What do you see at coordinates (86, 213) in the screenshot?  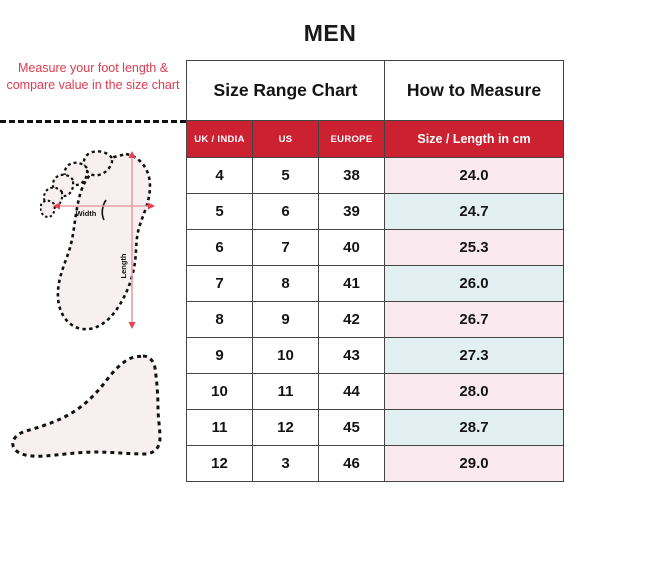 I see `width-label: Width` at bounding box center [86, 213].